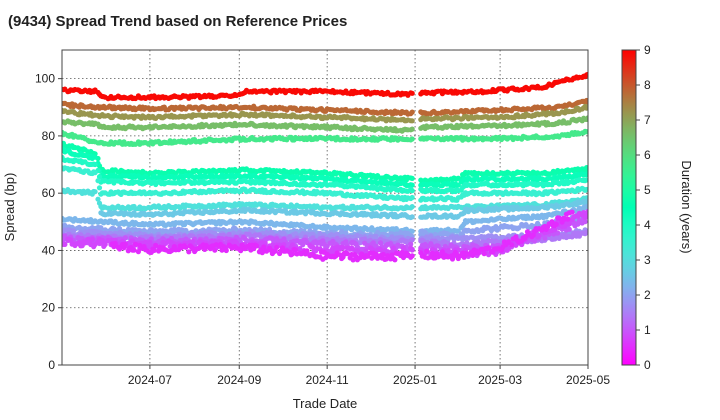 The height and width of the screenshot is (420, 720). I want to click on series-duration-7.8, so click(325, 107).